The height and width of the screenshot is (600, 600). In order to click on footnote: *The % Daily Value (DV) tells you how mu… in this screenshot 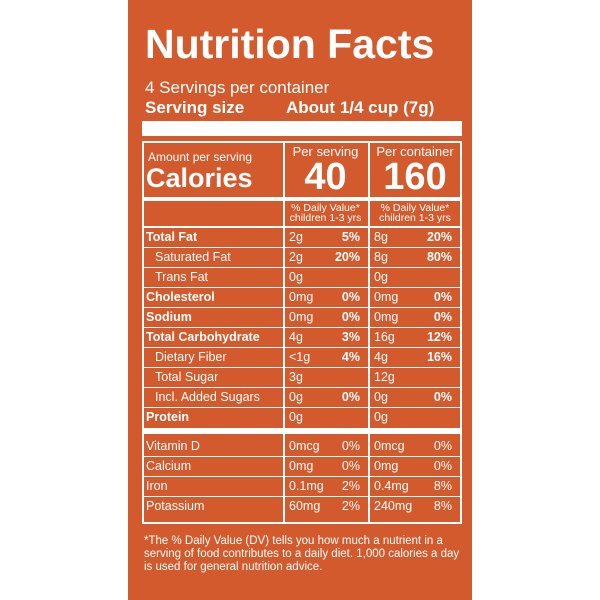, I will do `click(302, 554)`.